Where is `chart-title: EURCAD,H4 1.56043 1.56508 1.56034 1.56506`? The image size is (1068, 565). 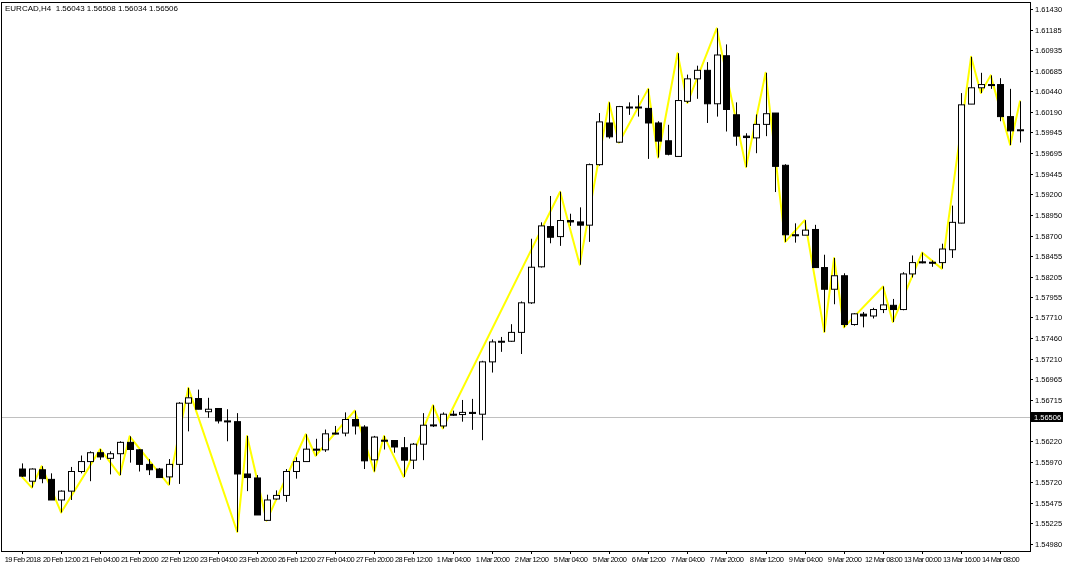 chart-title: EURCAD,H4 1.56043 1.56508 1.56034 1.56506 is located at coordinates (92, 8).